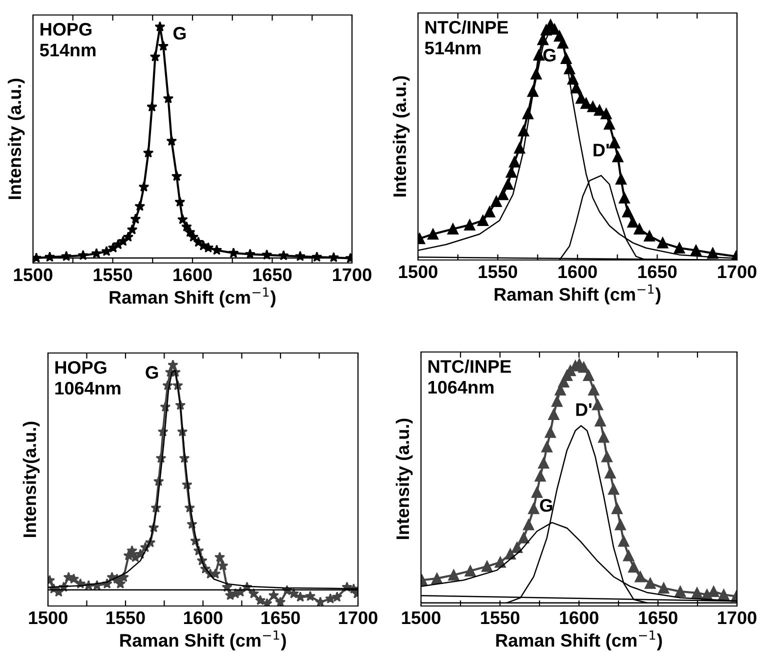 Image resolution: width=761 pixels, height=657 pixels. What do you see at coordinates (469, 377) in the screenshot?
I see `annotation: NTC/INPE 1064nm` at bounding box center [469, 377].